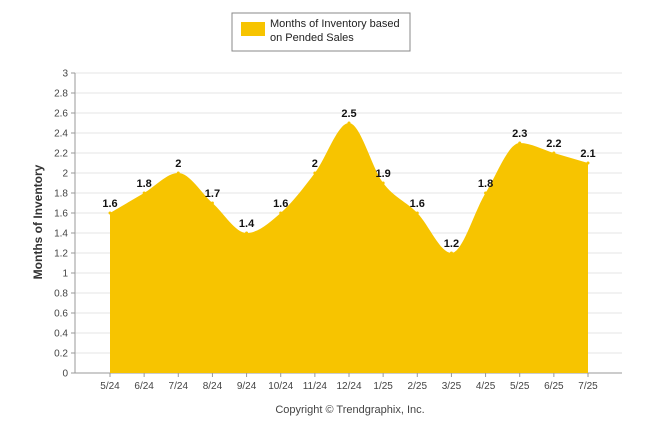 This screenshot has width=646, height=434. Describe the element at coordinates (61, 94) in the screenshot. I see `y-tick-label: 2.8` at that location.